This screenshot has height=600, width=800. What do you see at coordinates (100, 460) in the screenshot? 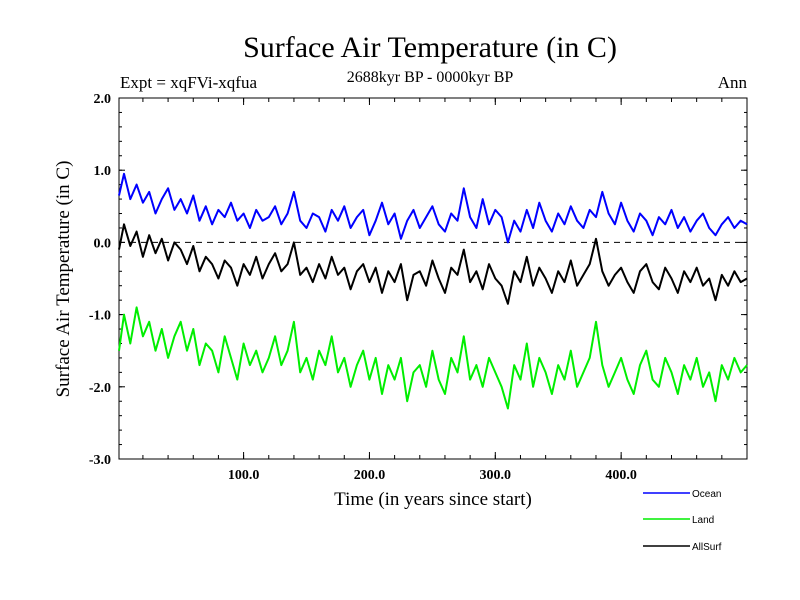
I see `y-tick-label: -3.0` at bounding box center [100, 460].